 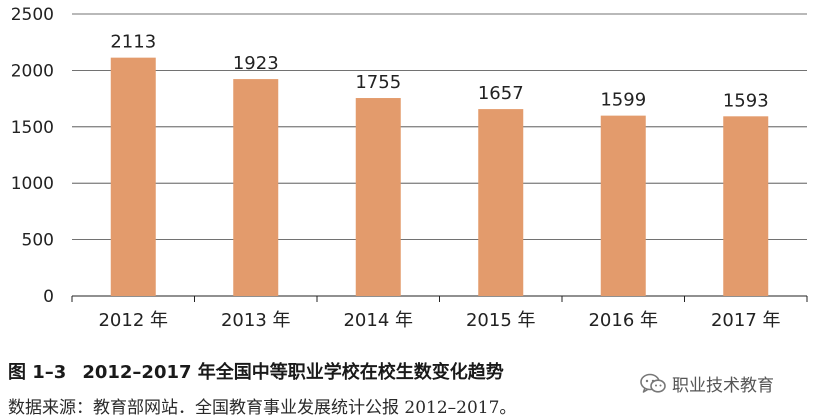 I want to click on figure-caption: 图 1–3 2012–2017 年全国中等职业学校在校生数变化趋势, so click(x=256, y=371).